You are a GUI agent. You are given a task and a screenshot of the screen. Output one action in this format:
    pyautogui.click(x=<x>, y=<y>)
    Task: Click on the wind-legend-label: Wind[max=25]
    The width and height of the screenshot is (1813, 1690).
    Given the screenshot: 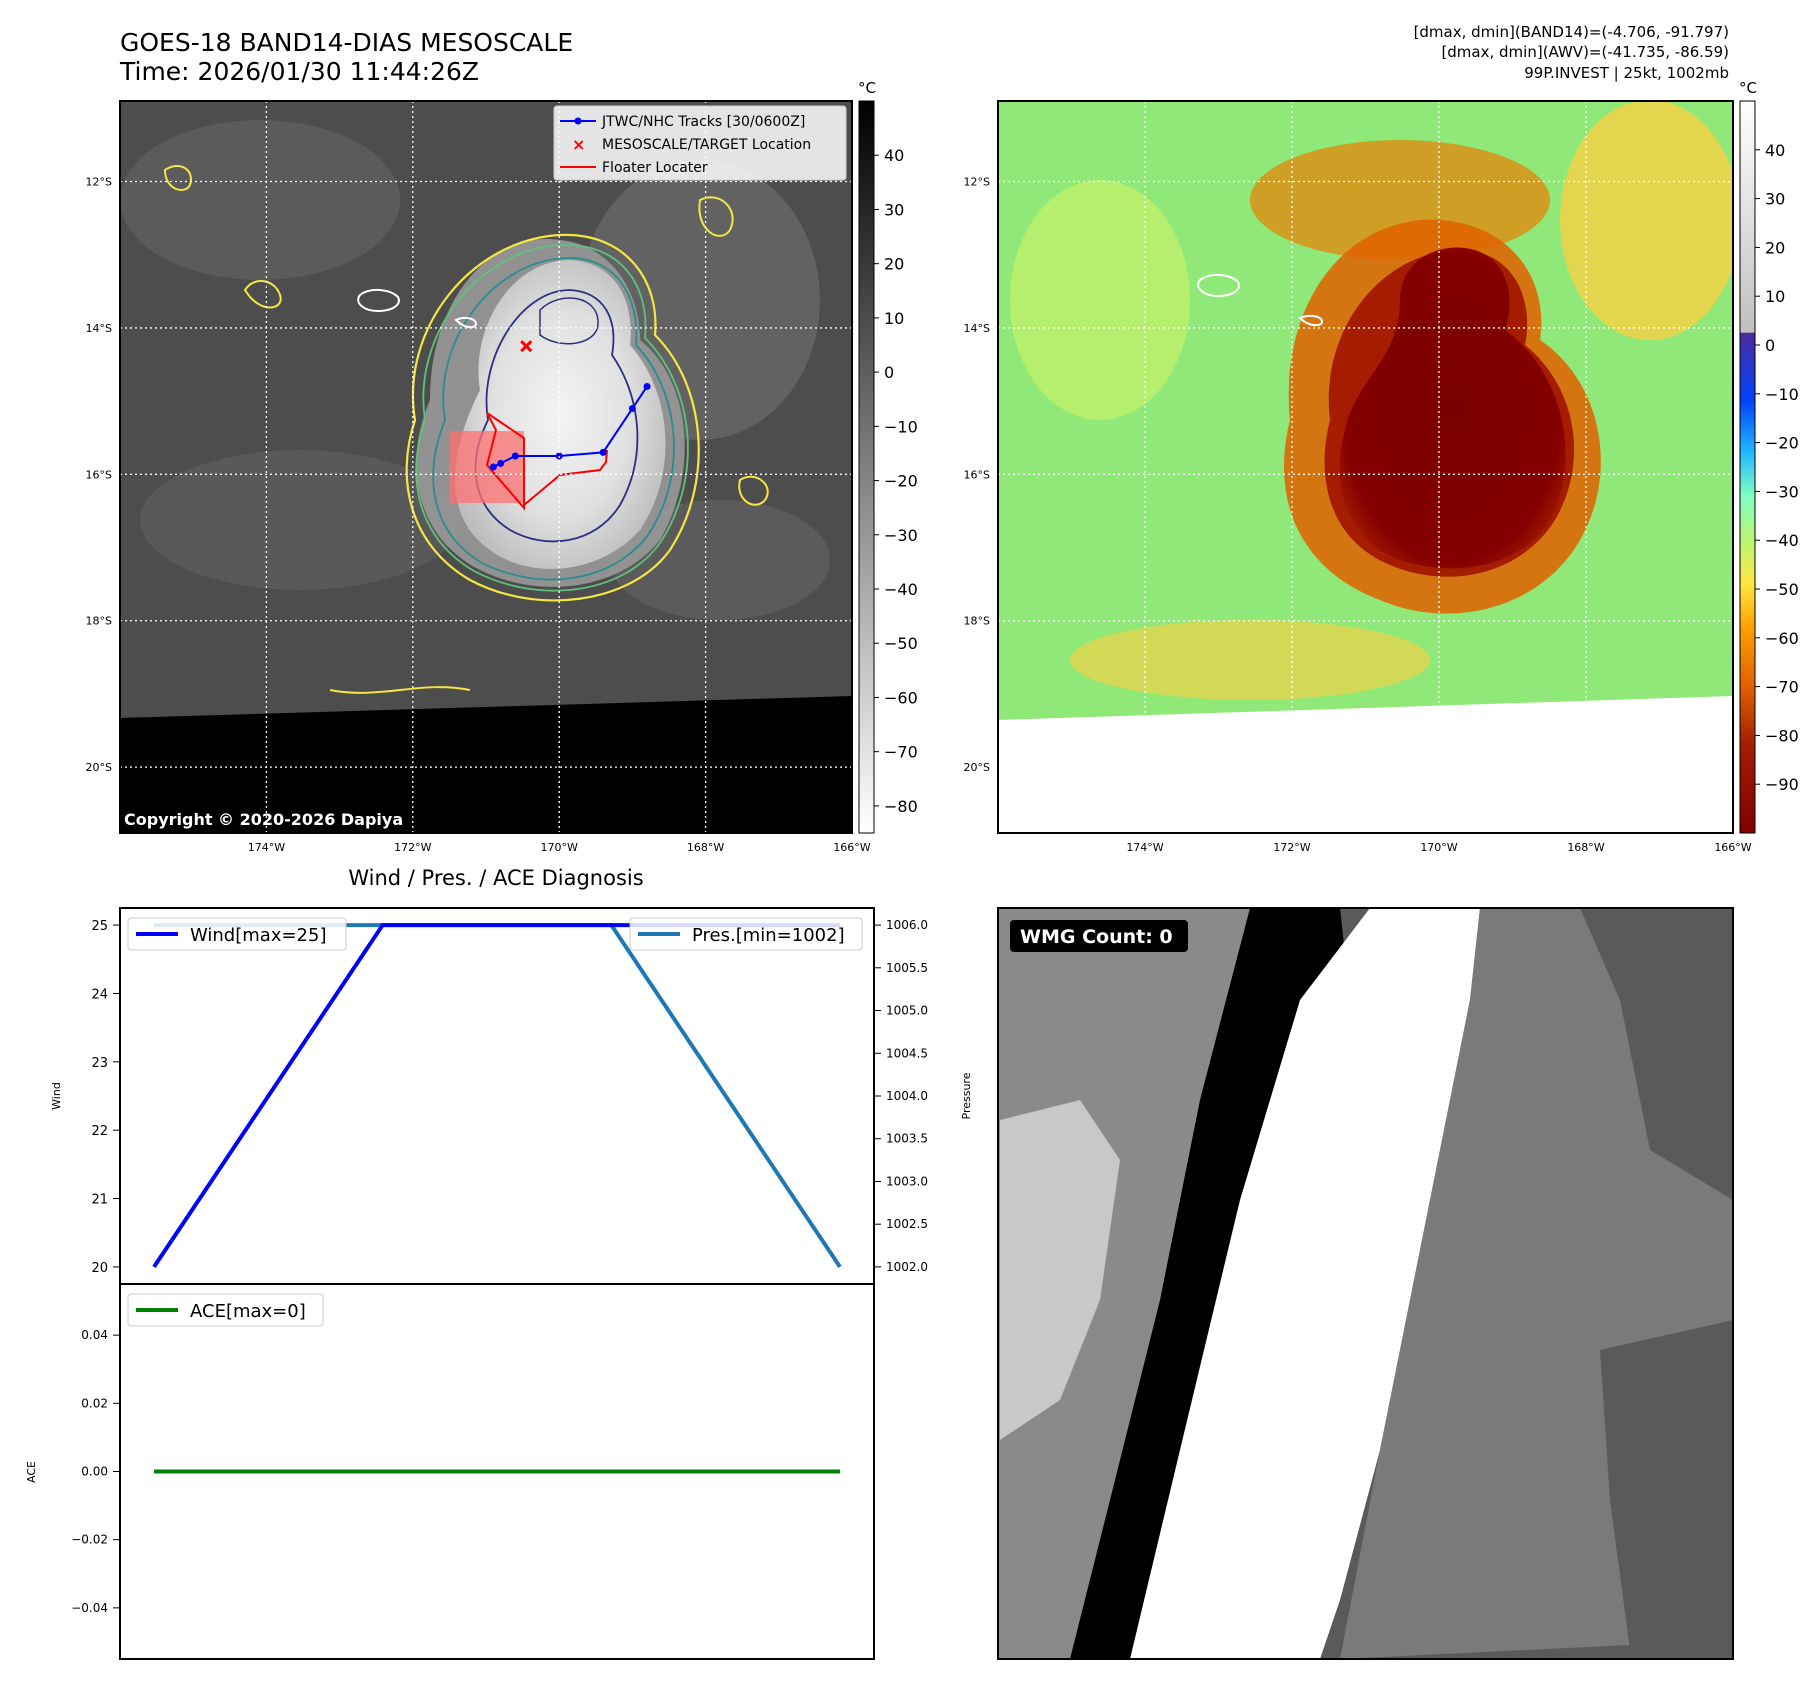 What is the action you would take?
    pyautogui.click(x=258, y=935)
    